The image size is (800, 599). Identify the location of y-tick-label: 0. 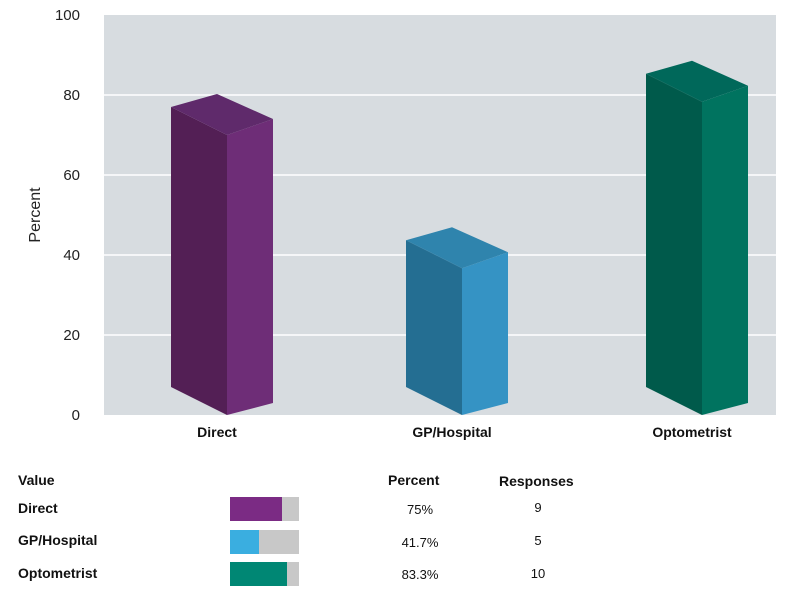
(76, 415).